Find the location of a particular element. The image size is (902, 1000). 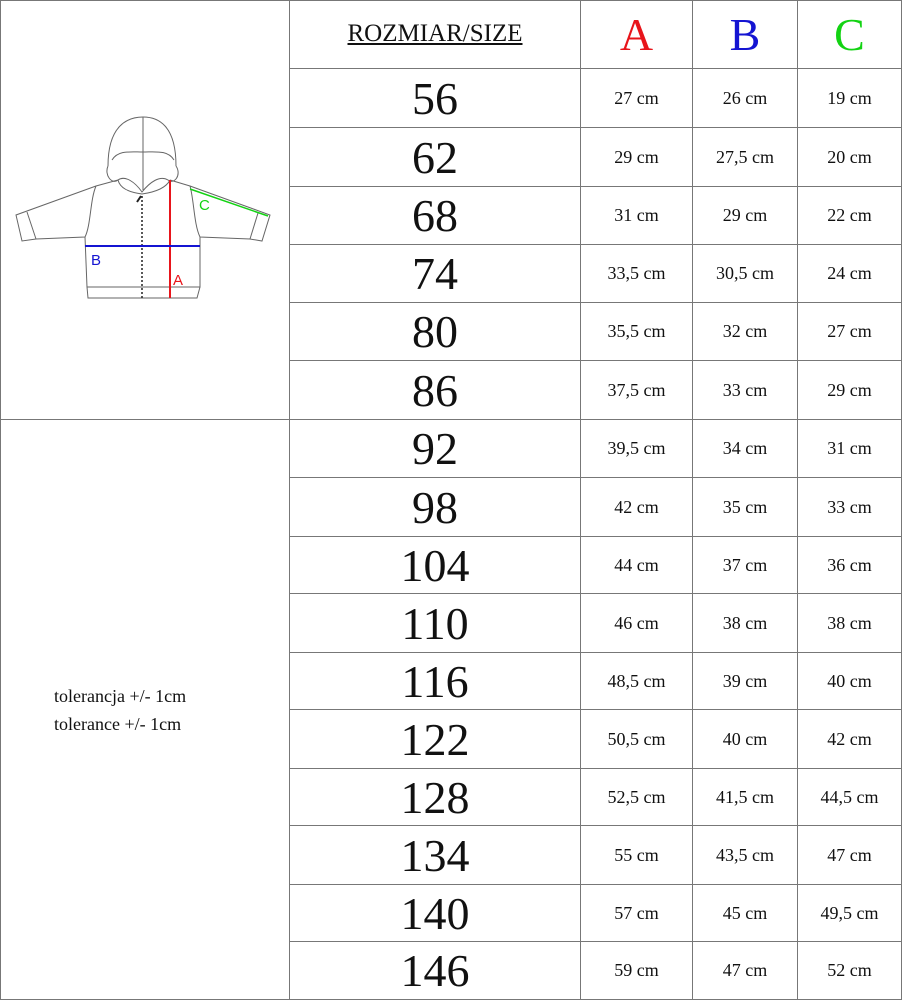

measure-b-cell: 47 cm is located at coordinates (745, 971).